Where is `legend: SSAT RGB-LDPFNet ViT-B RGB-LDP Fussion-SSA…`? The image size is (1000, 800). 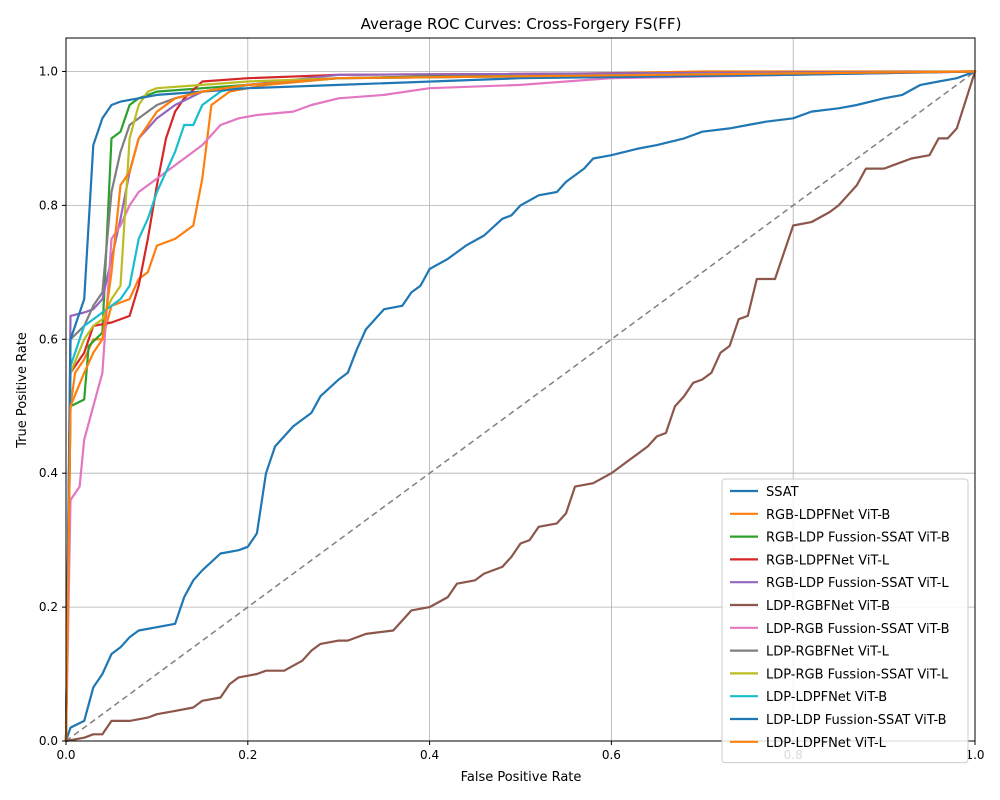 legend: SSAT RGB-LDPFNet ViT-B RGB-LDP Fussion-SSA… is located at coordinates (845, 621).